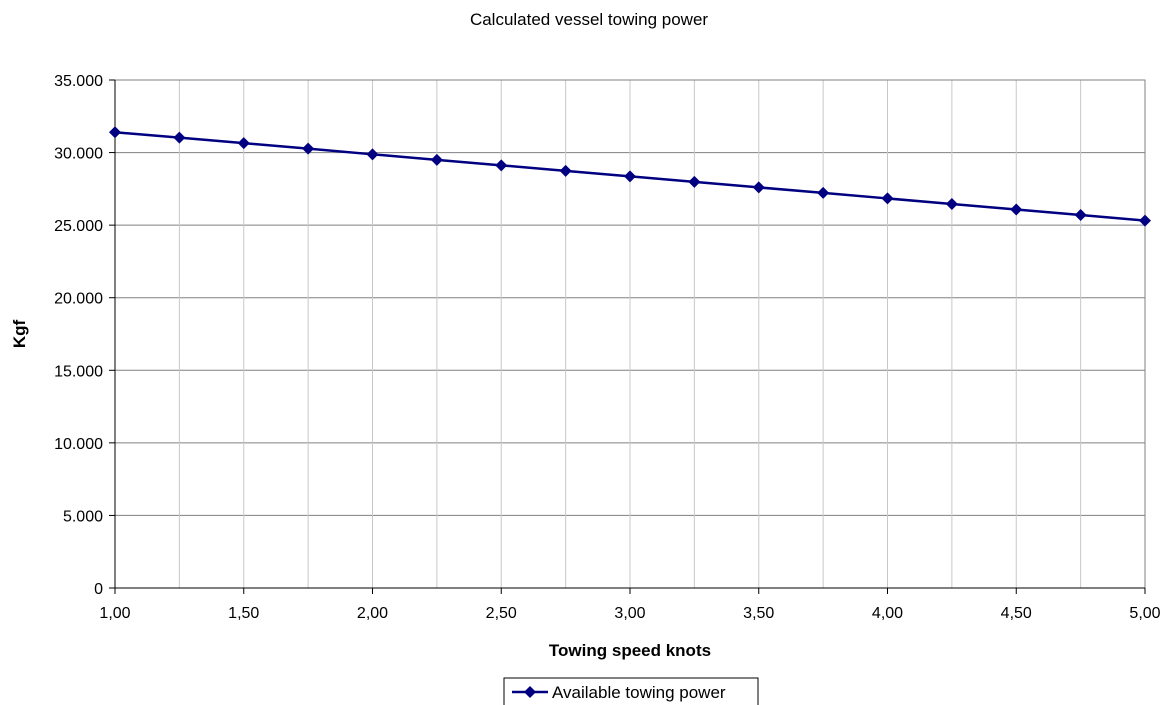 The image size is (1174, 705). Describe the element at coordinates (530, 692) in the screenshot. I see `legend-marker` at that location.